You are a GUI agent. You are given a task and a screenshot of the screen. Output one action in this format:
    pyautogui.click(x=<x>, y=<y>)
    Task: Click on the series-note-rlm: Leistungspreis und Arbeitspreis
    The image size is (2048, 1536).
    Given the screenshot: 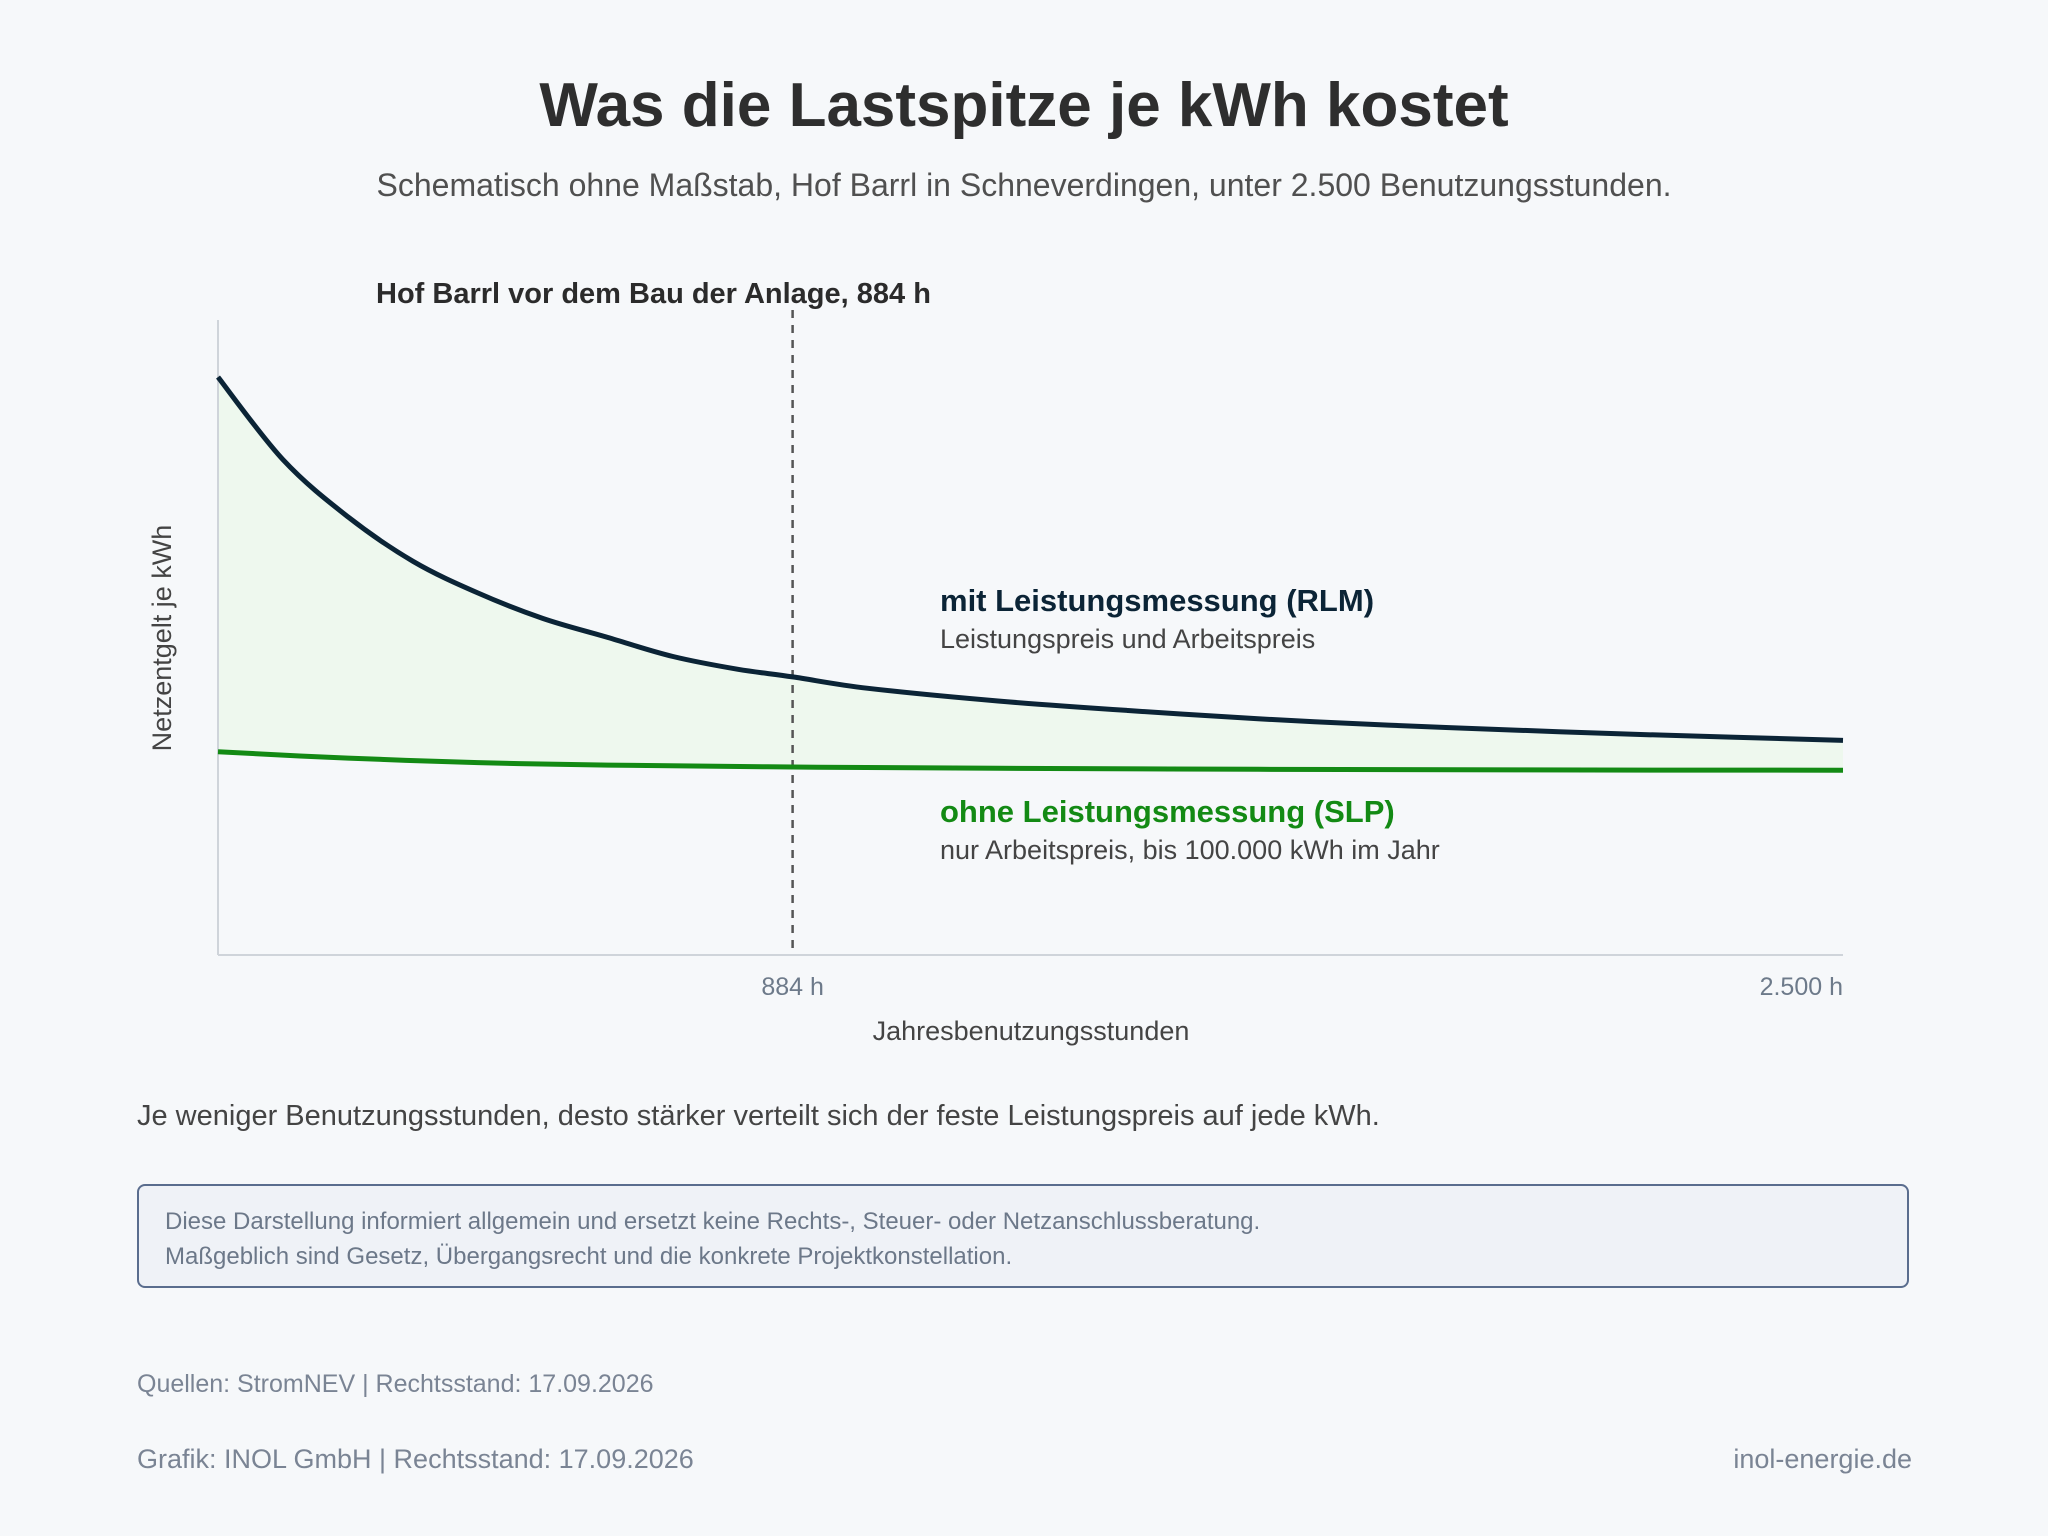 What is the action you would take?
    pyautogui.click(x=1127, y=639)
    